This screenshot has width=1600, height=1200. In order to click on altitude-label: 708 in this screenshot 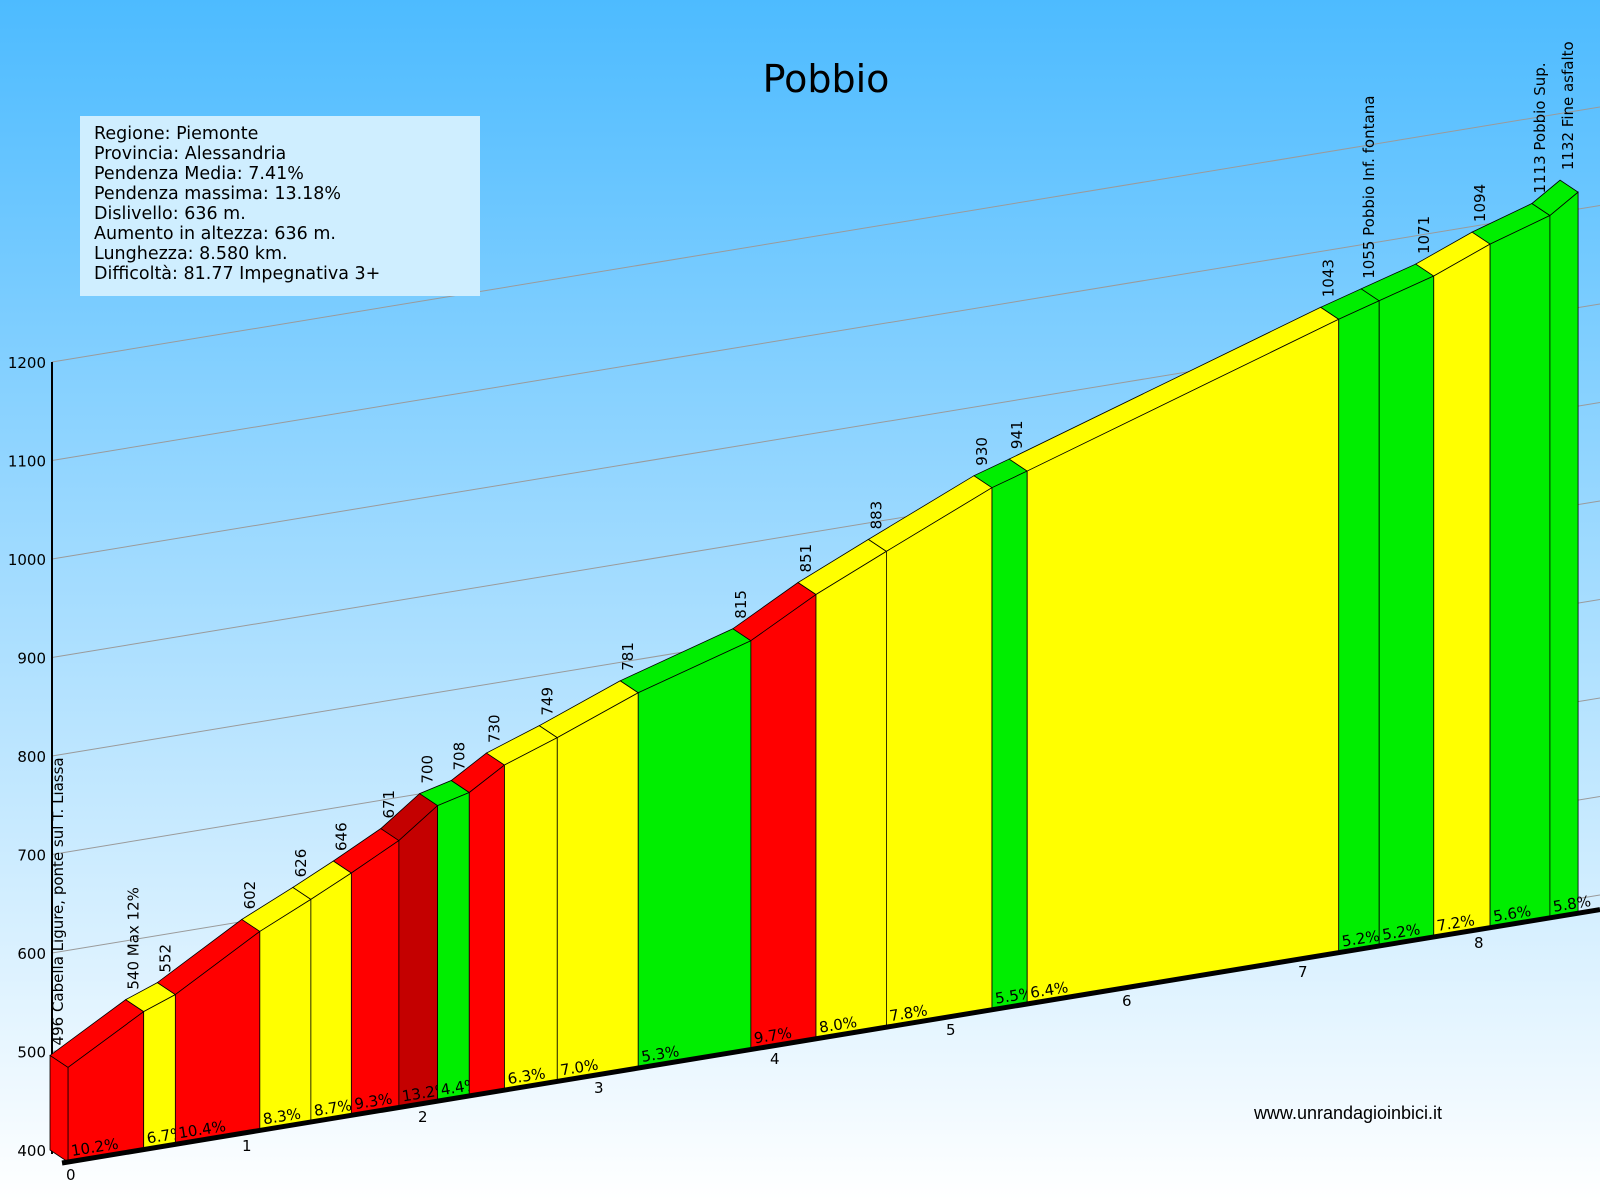, I will do `click(459, 756)`.